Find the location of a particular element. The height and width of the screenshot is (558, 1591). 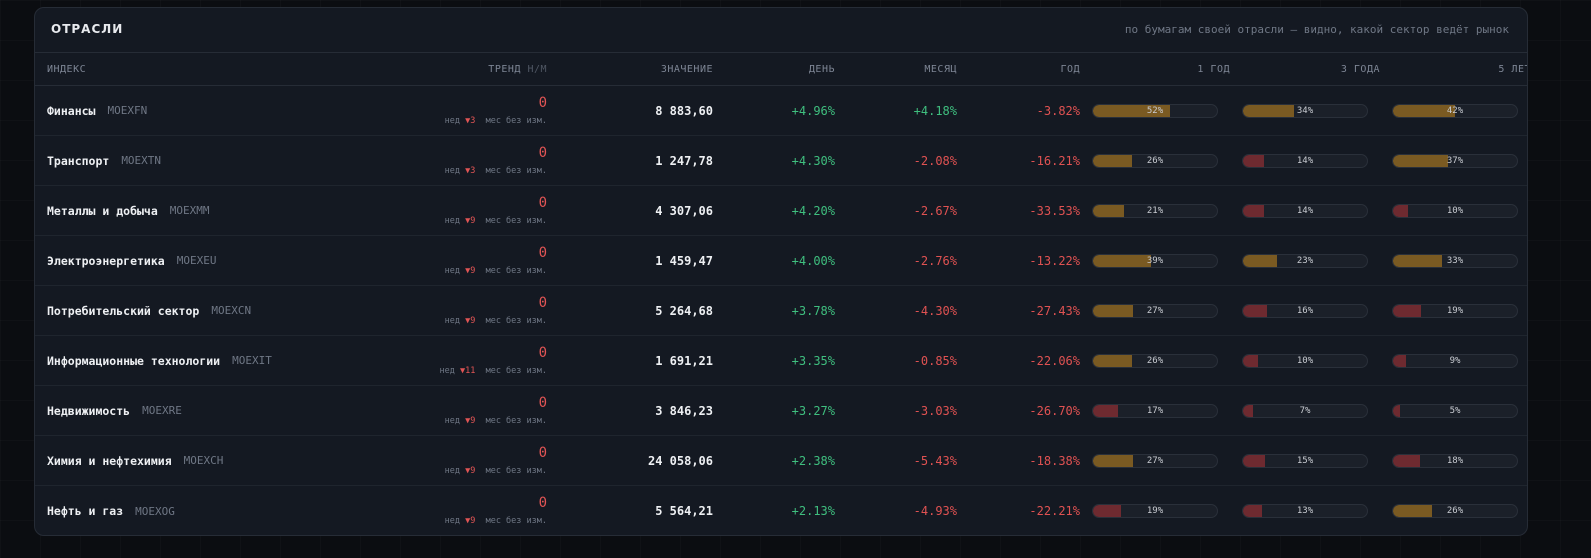

index-value: 8 883,60 is located at coordinates (684, 110).